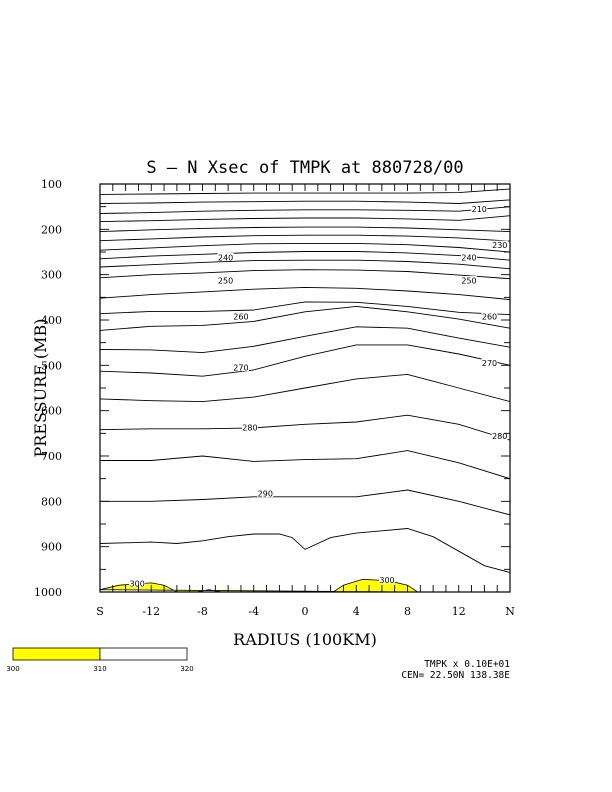  I want to click on contour-label-13: 300, so click(137, 583).